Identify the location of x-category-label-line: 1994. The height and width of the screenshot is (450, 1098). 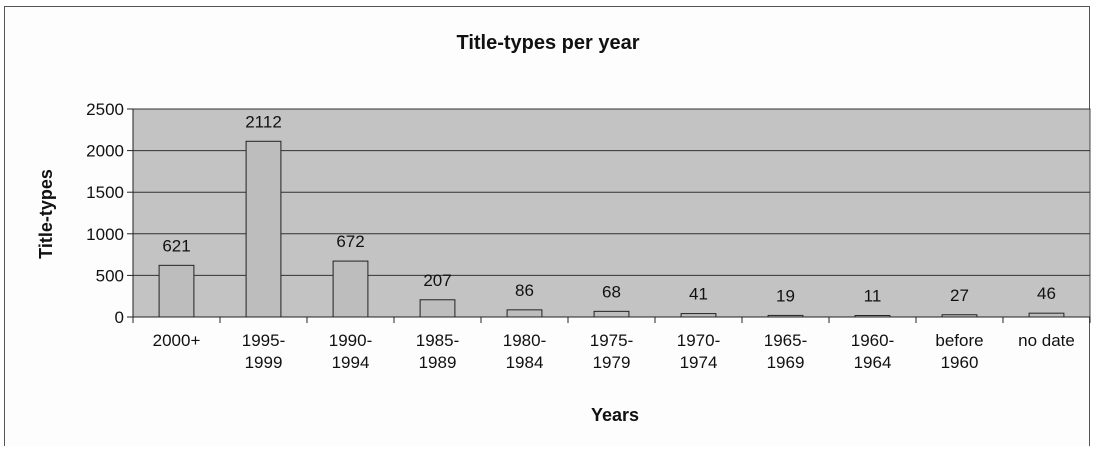
(351, 362).